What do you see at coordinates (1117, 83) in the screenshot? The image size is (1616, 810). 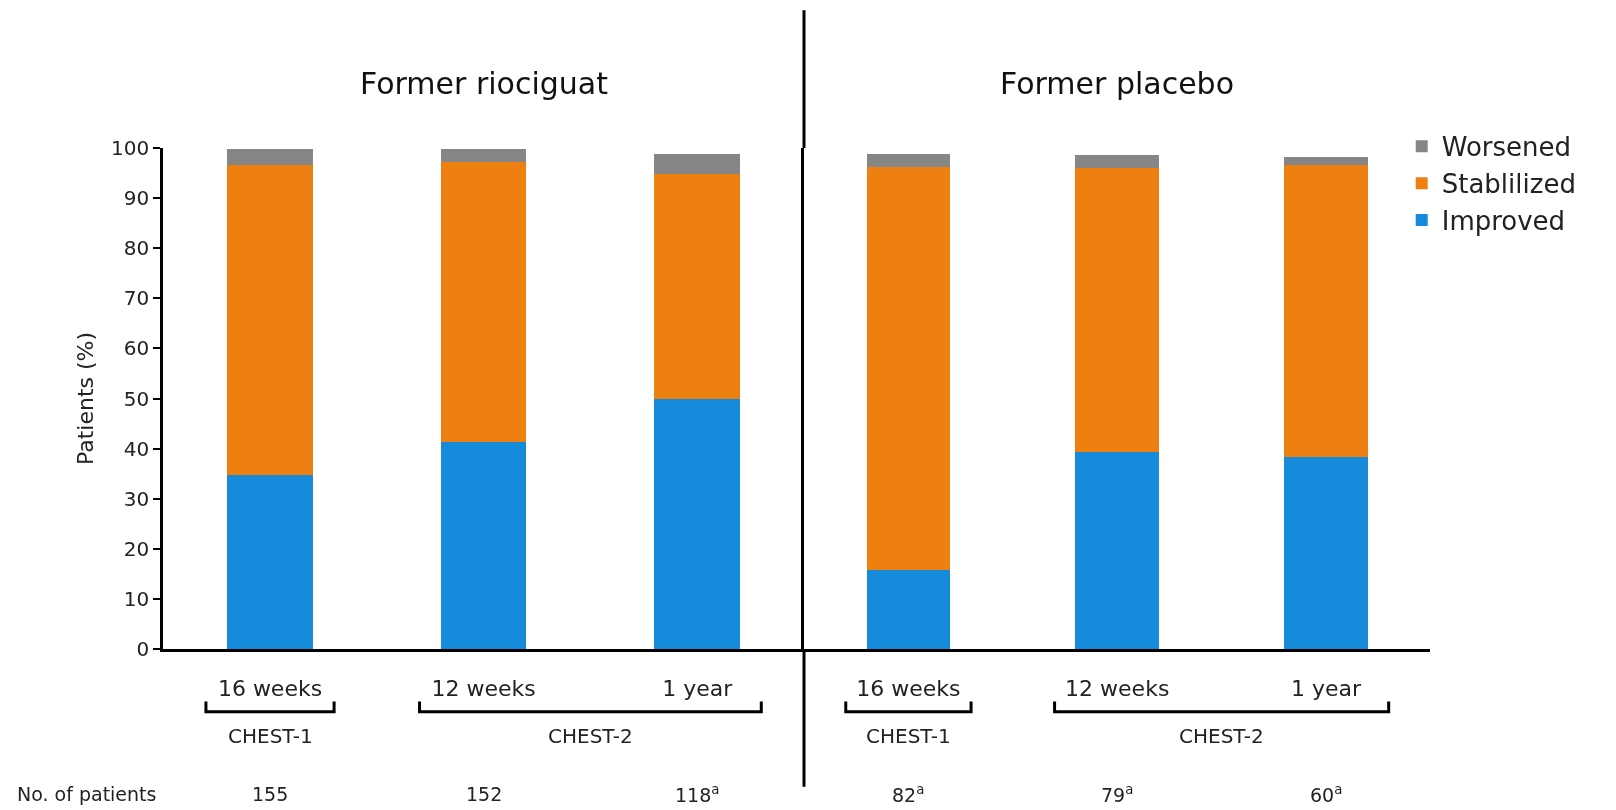 I see `chart-title: Former placebo` at bounding box center [1117, 83].